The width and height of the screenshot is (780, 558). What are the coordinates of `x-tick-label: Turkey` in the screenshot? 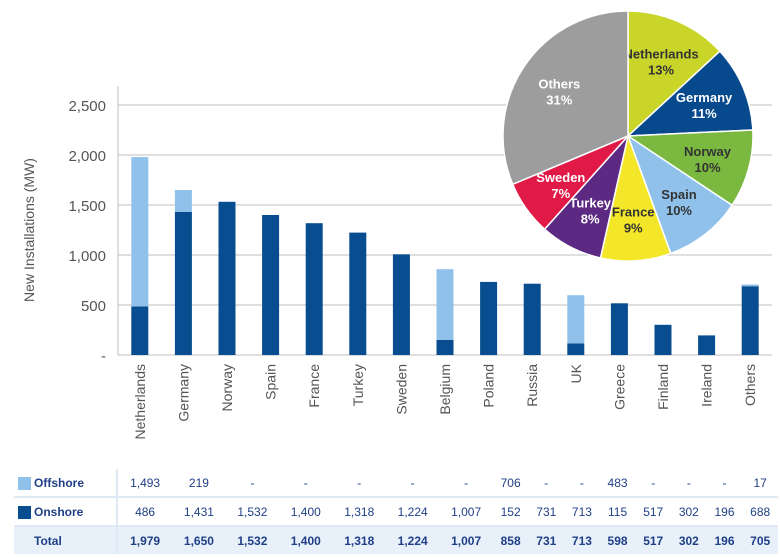 It's located at (358, 385).